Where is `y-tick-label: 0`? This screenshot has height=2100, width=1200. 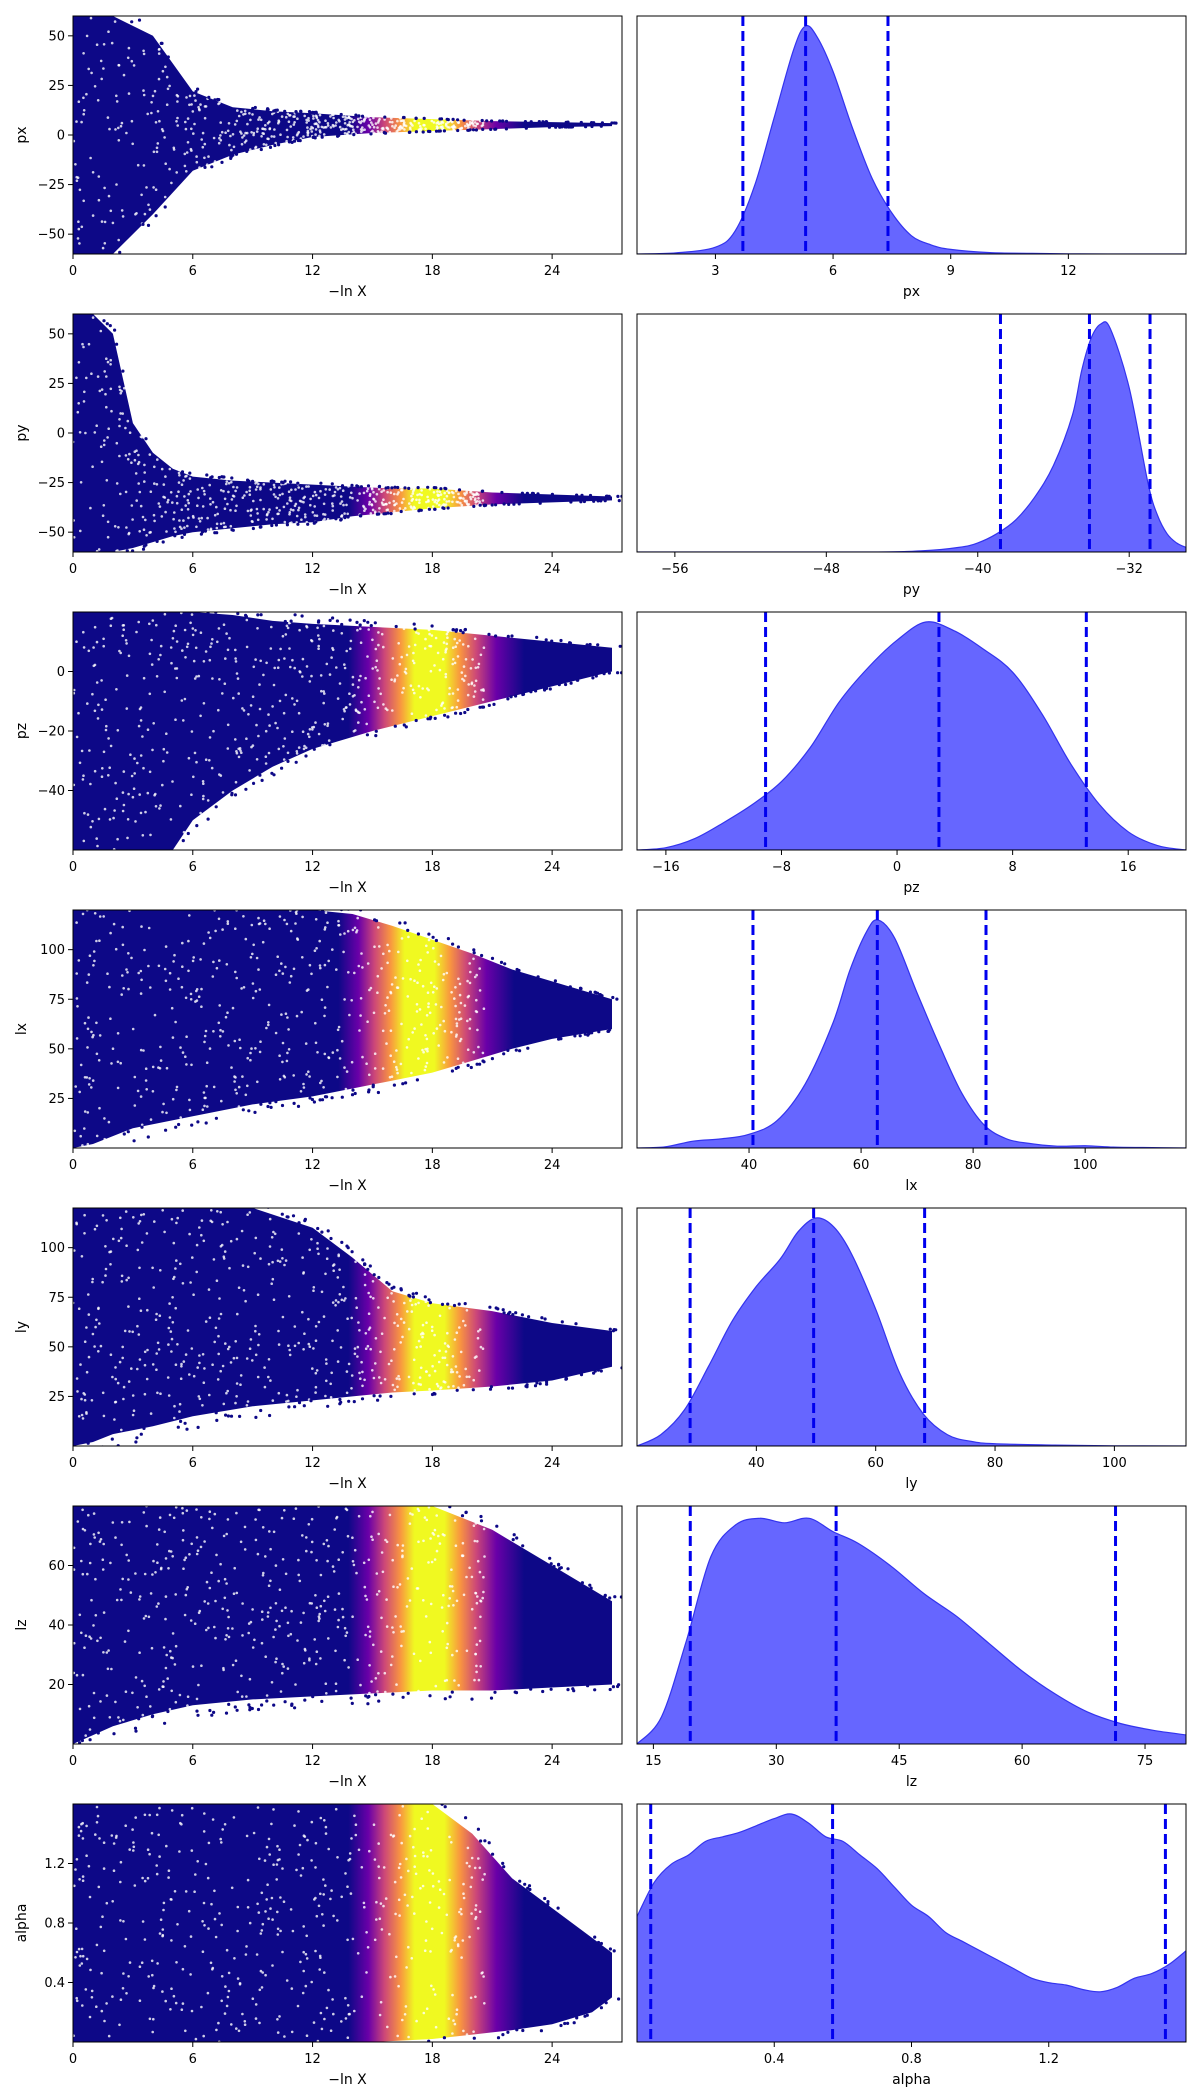 y-tick-label: 0 is located at coordinates (61, 136).